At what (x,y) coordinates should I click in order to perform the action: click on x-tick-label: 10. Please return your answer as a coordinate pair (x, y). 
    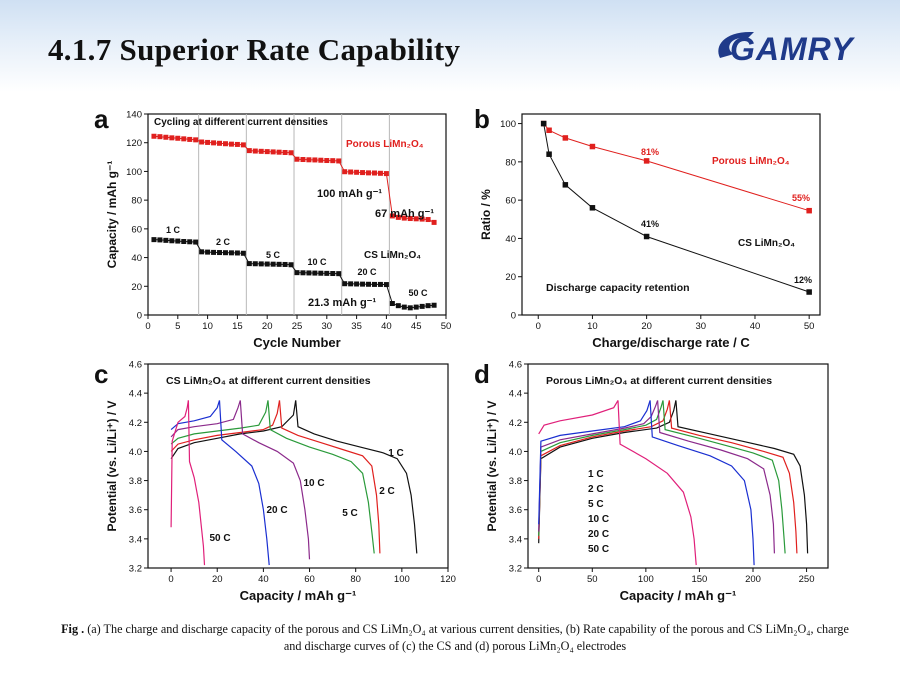
    Looking at the image, I should click on (592, 326).